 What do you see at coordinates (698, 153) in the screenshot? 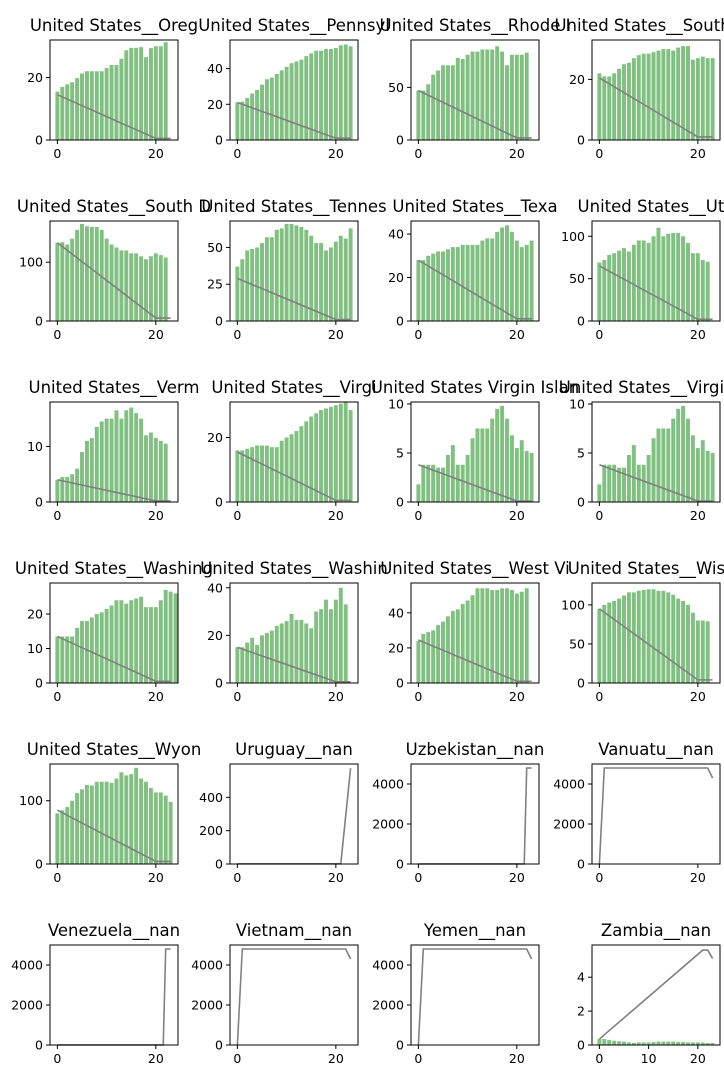
I see `xtick-label-3-1: 20` at bounding box center [698, 153].